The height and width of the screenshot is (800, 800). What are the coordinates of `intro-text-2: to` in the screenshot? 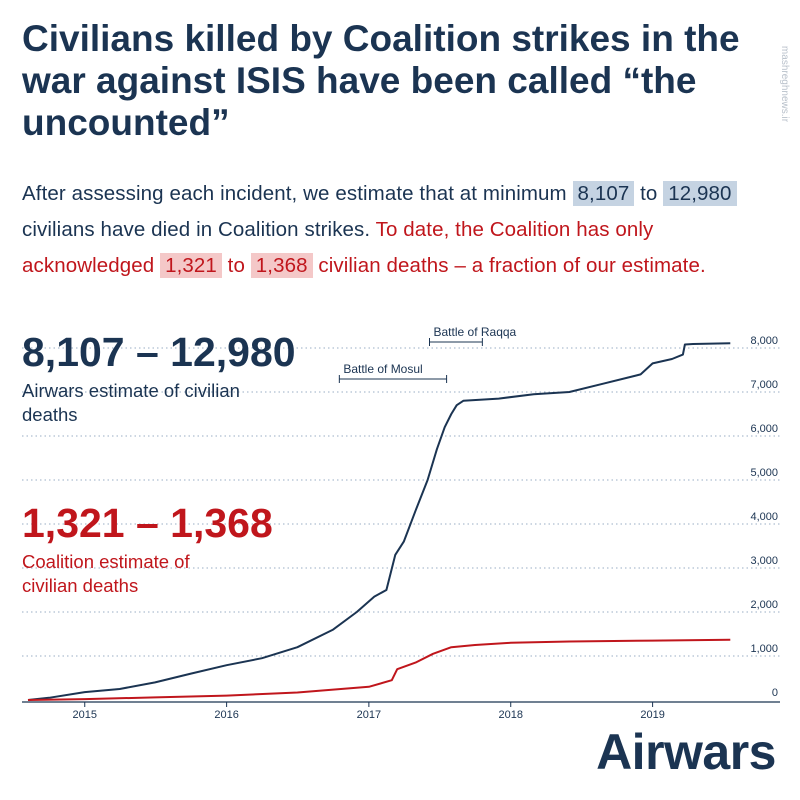 It's located at (649, 193).